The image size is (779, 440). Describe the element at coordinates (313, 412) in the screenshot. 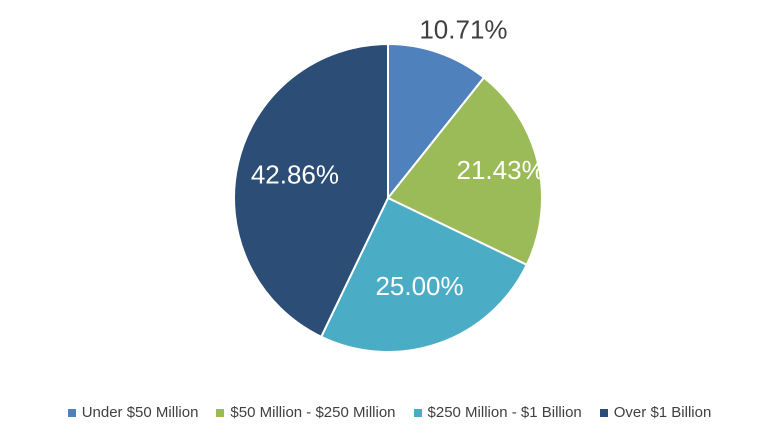

I see `legend-label: $50 Million - $250 Million` at that location.